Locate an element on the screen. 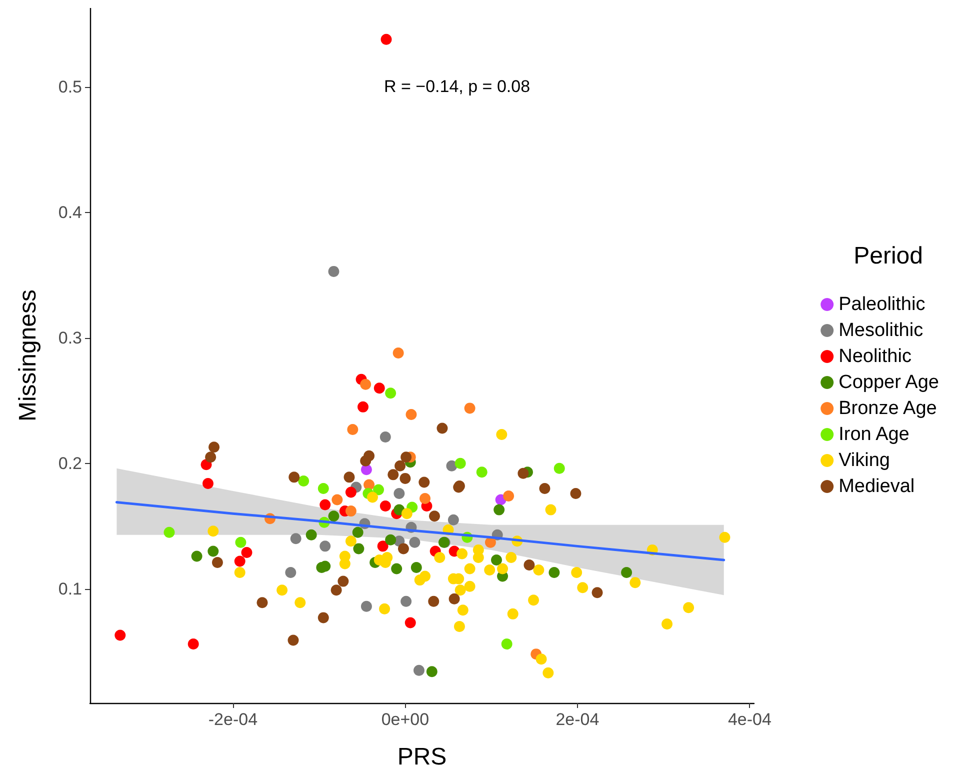  x-tick-label: 2e-04 is located at coordinates (578, 719).